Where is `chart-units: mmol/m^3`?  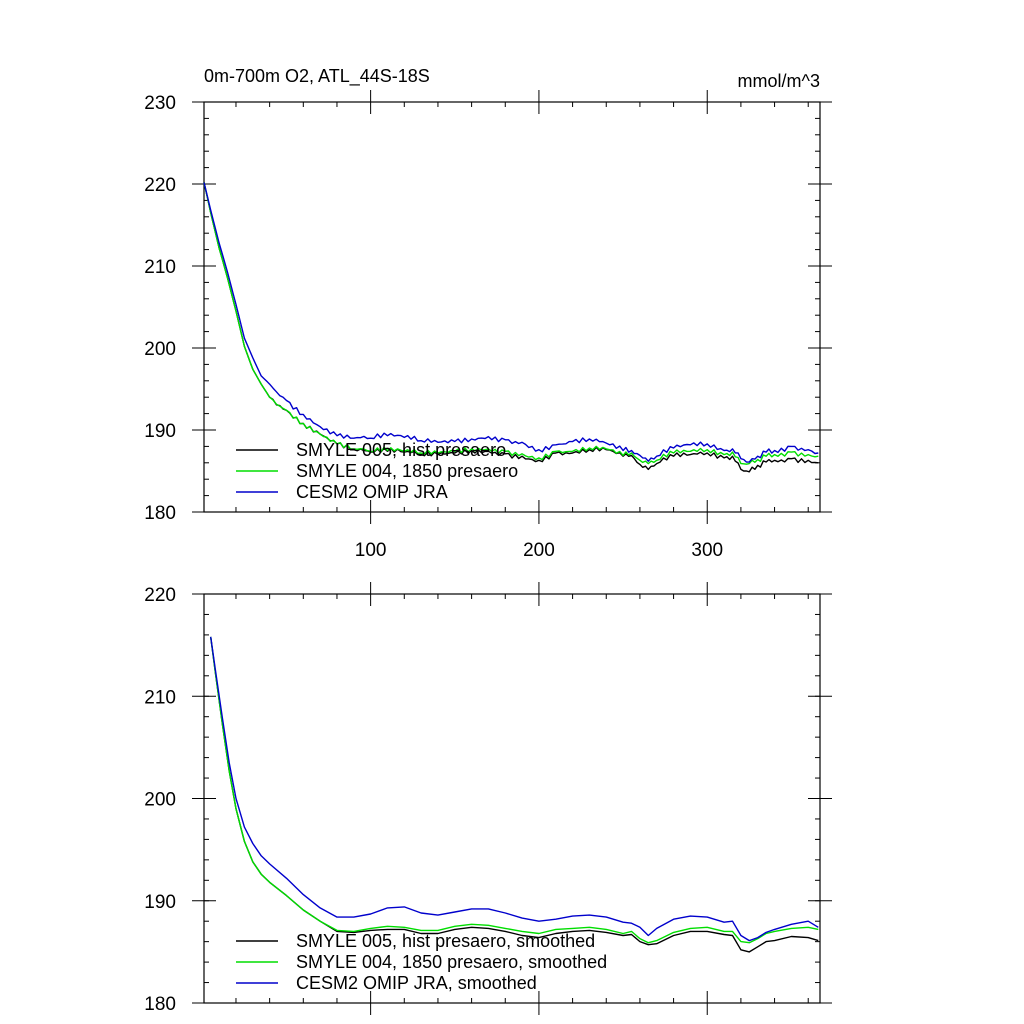
chart-units: mmol/m^3 is located at coordinates (779, 81).